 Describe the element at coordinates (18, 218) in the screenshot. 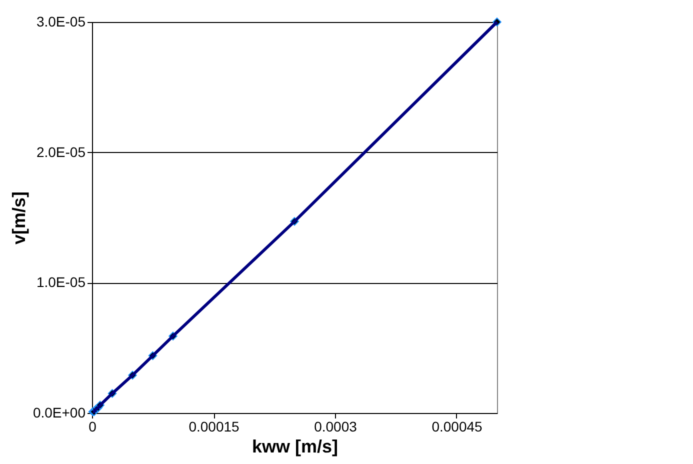

I see `y-axis-title: v[m/s]` at that location.